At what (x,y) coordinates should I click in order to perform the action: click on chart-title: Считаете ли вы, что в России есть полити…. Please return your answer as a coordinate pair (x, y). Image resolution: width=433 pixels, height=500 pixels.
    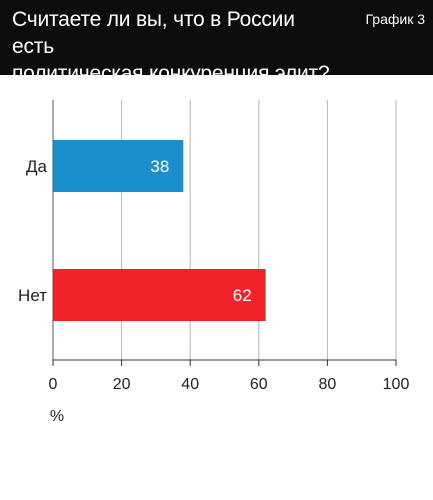
    Looking at the image, I should click on (177, 46).